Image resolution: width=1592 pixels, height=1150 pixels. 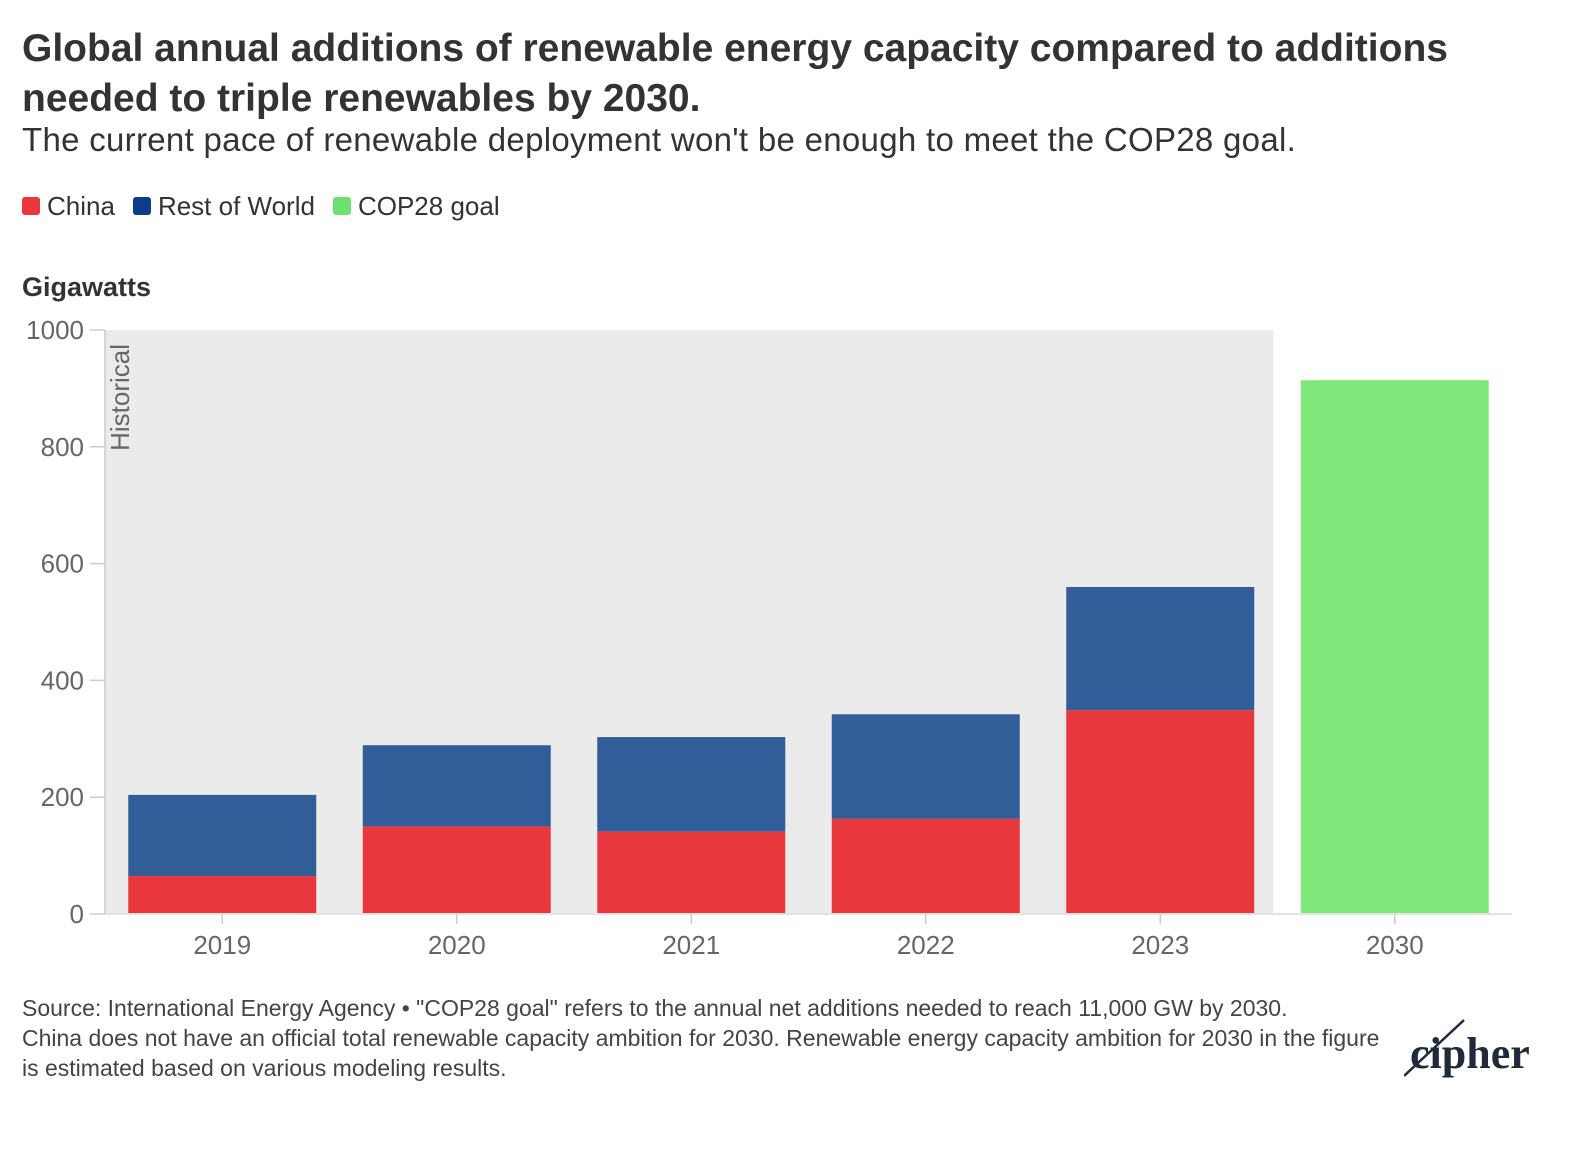 What do you see at coordinates (456, 786) in the screenshot?
I see `bar-rest-of-world-2020` at bounding box center [456, 786].